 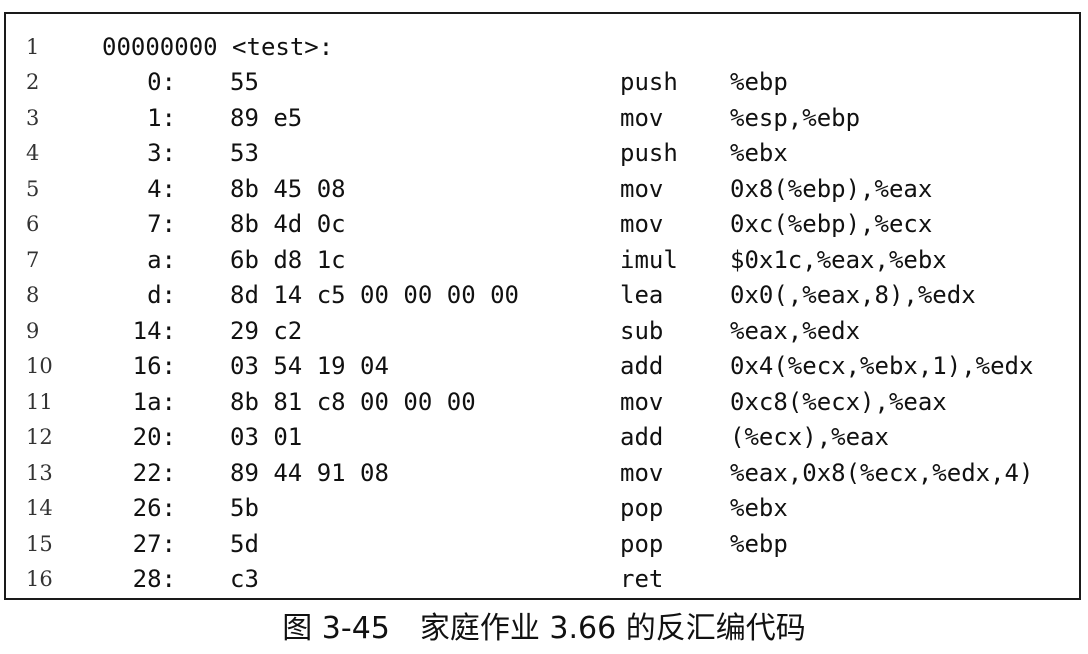 What do you see at coordinates (542, 473) in the screenshot?
I see `instruction-row: 13 22: 89 44 91 08 mov %eax,0x8(%ecx,%edx,4)` at bounding box center [542, 473].